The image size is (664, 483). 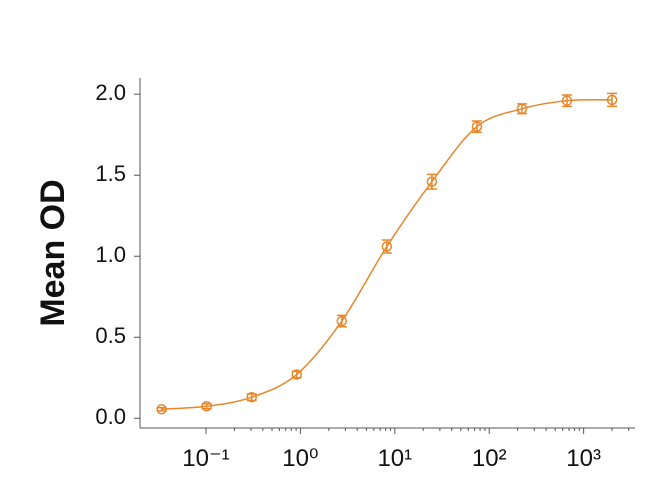 I want to click on error-bar, so click(x=161, y=409).